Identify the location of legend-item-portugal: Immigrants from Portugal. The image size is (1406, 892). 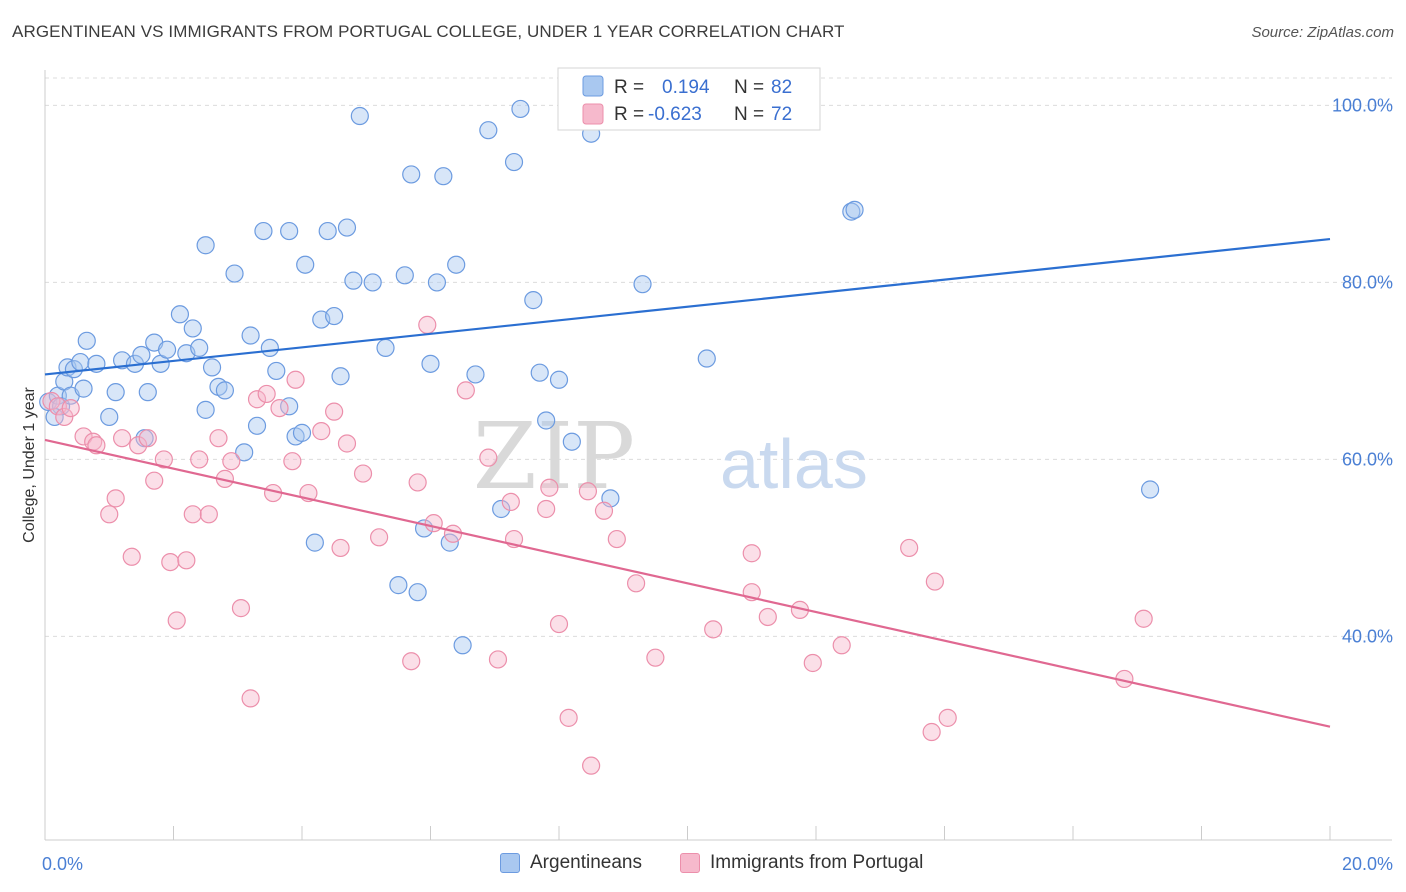
(801, 863).